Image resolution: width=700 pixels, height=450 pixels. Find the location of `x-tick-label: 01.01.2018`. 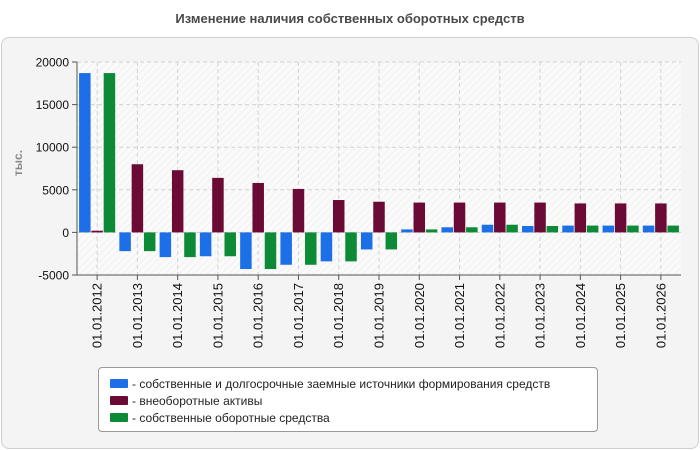

x-tick-label: 01.01.2018 is located at coordinates (338, 315).